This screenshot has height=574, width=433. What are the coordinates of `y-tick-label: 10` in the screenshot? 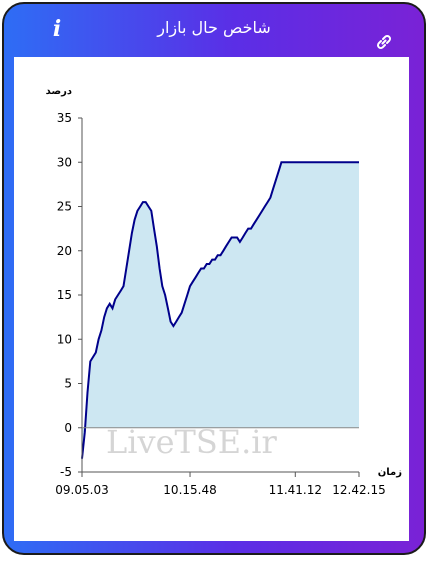 It's located at (64, 339).